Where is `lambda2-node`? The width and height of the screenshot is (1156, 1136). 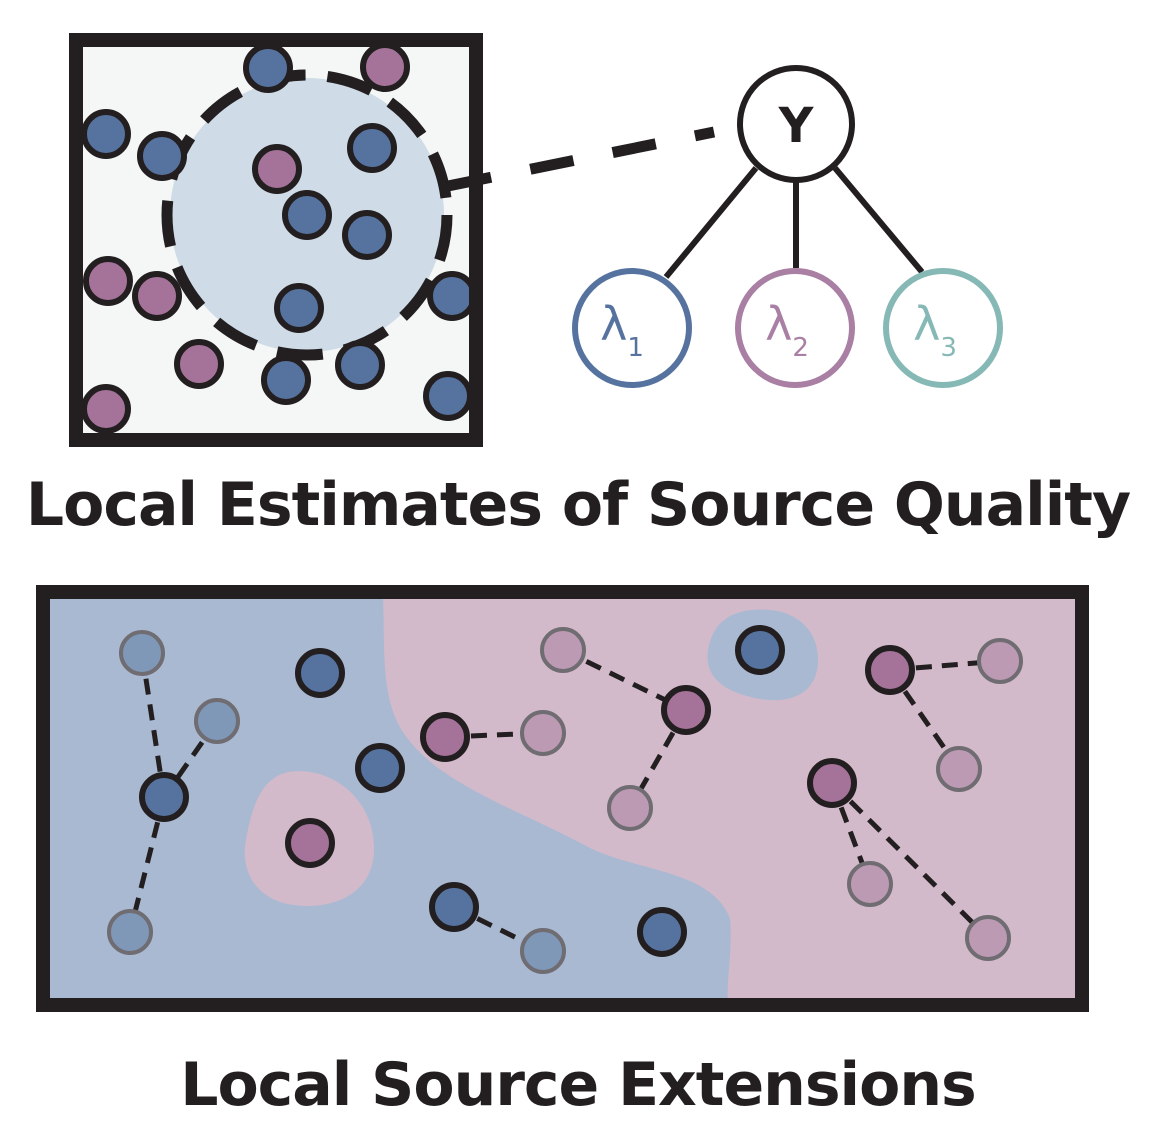
lambda2-node is located at coordinates (795, 328).